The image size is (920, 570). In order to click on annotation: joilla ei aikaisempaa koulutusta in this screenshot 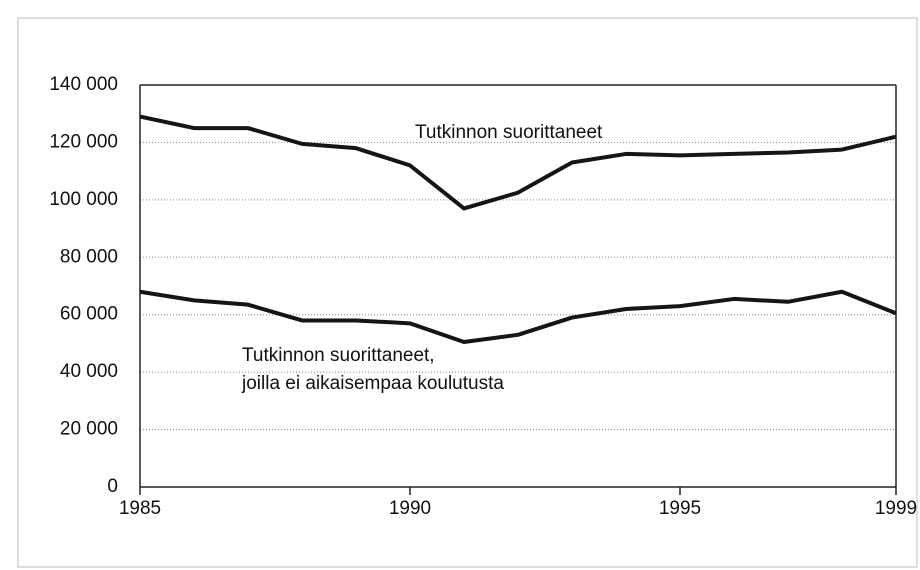, I will do `click(372, 383)`.